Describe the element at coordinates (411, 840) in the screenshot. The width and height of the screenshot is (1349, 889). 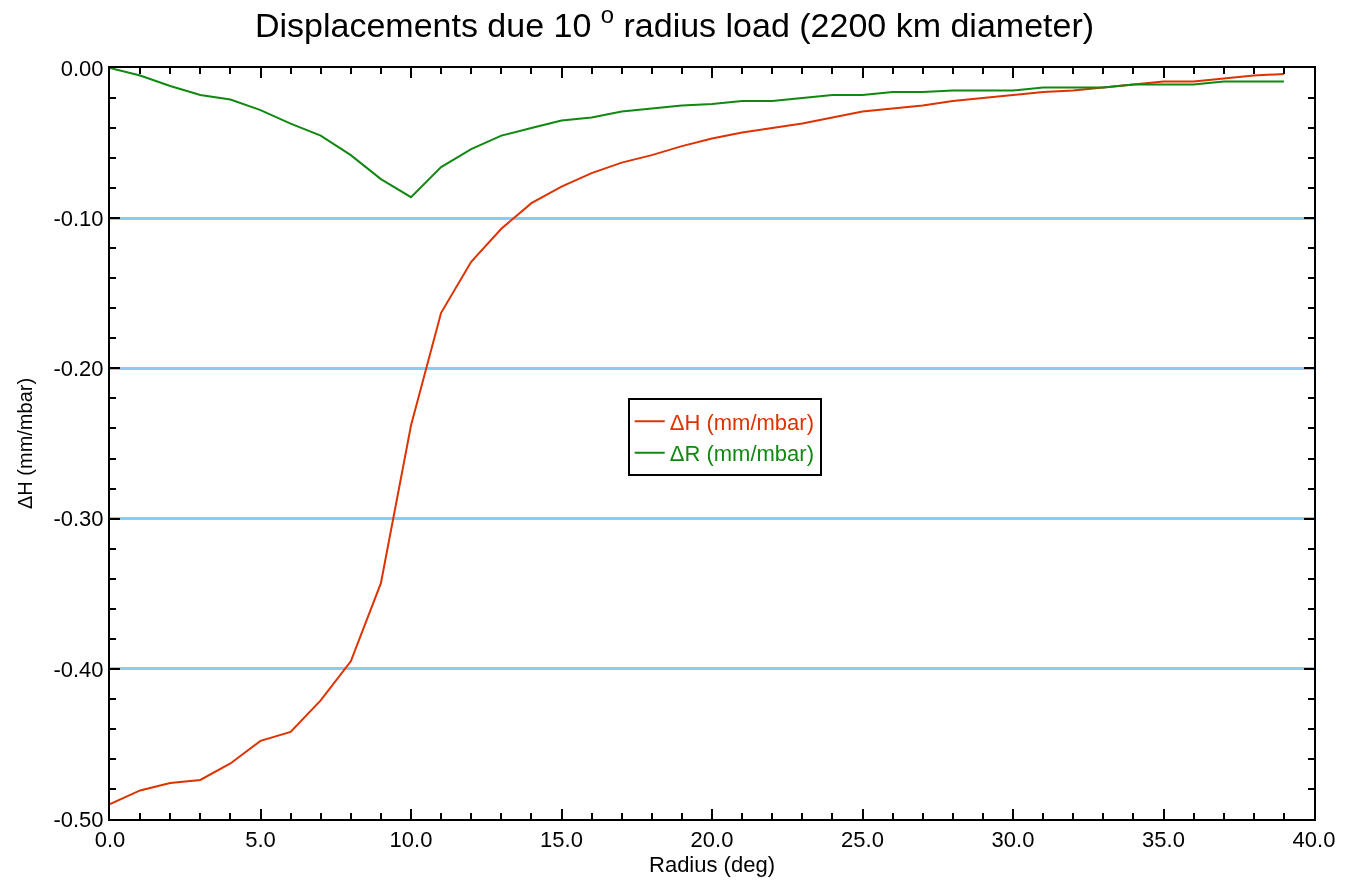
I see `x-tick-label: 10.0` at that location.